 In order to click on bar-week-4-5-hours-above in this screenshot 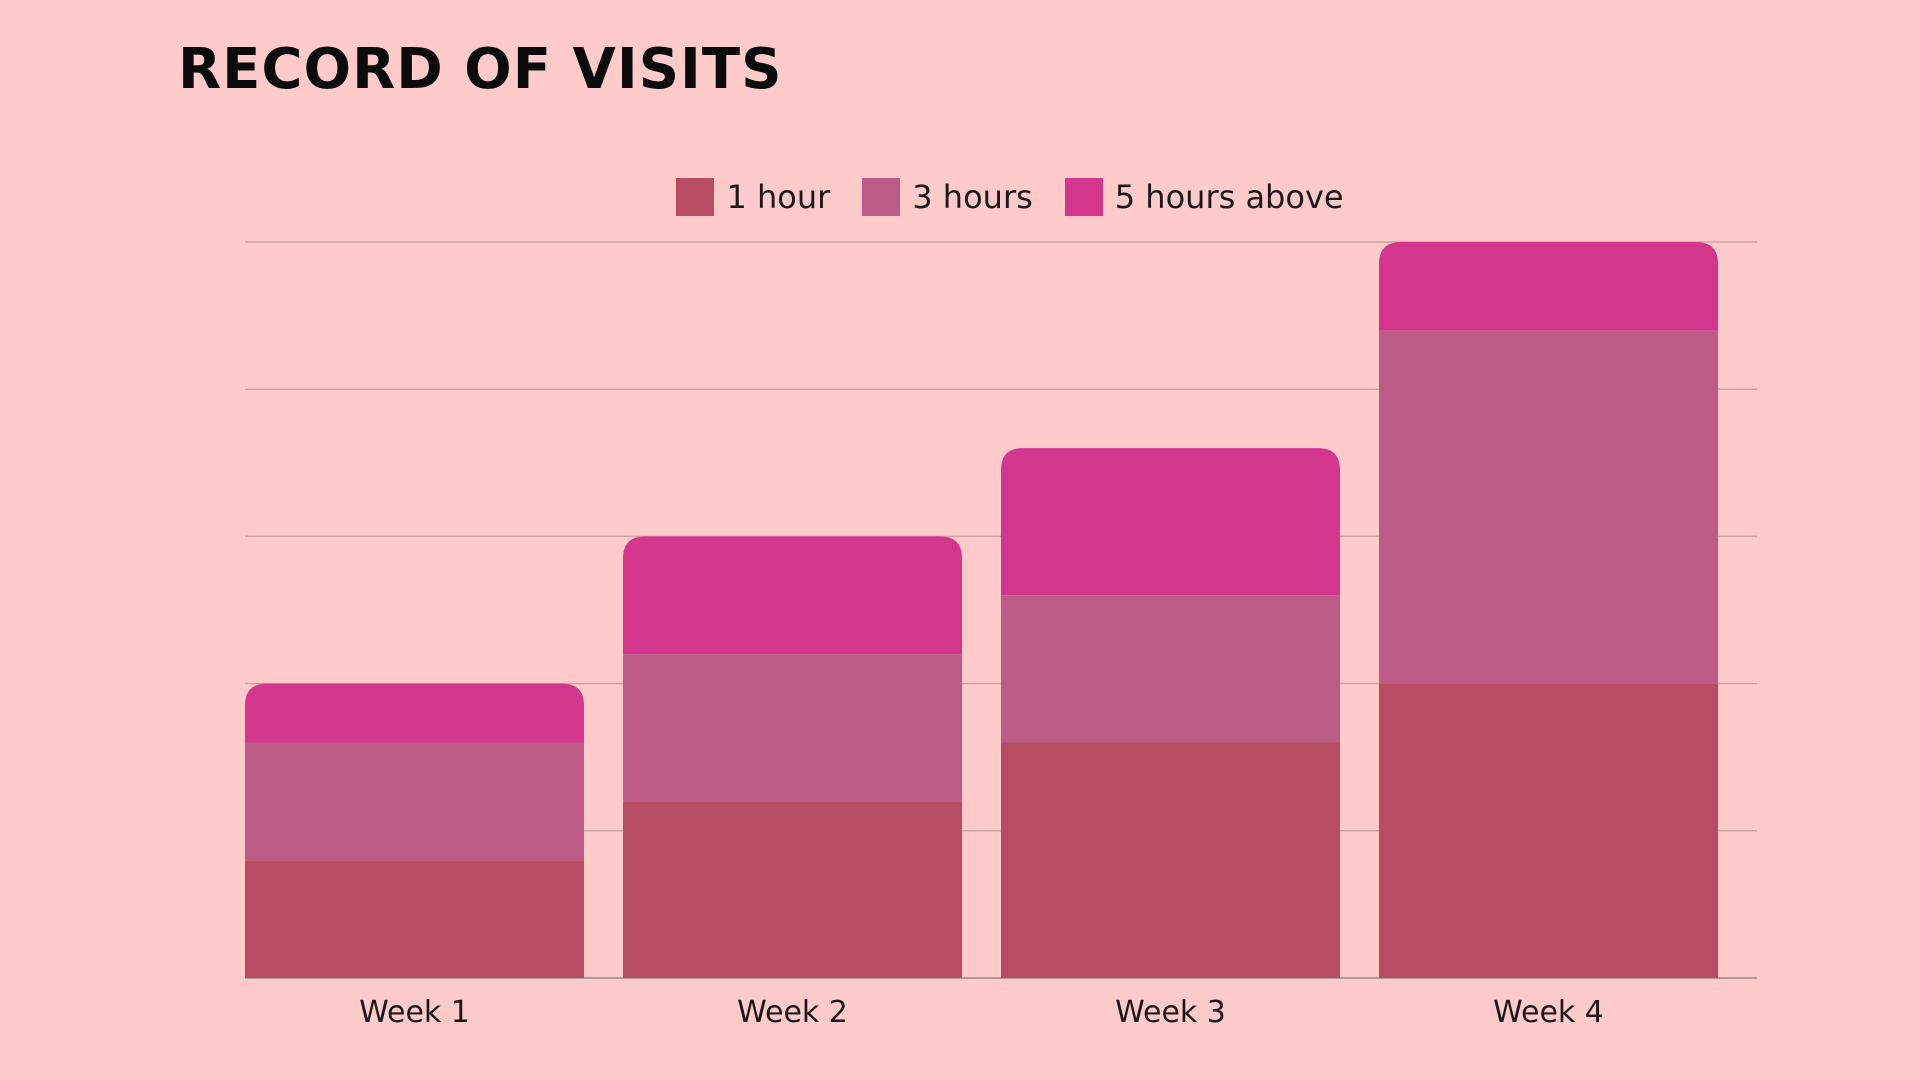, I will do `click(1548, 286)`.